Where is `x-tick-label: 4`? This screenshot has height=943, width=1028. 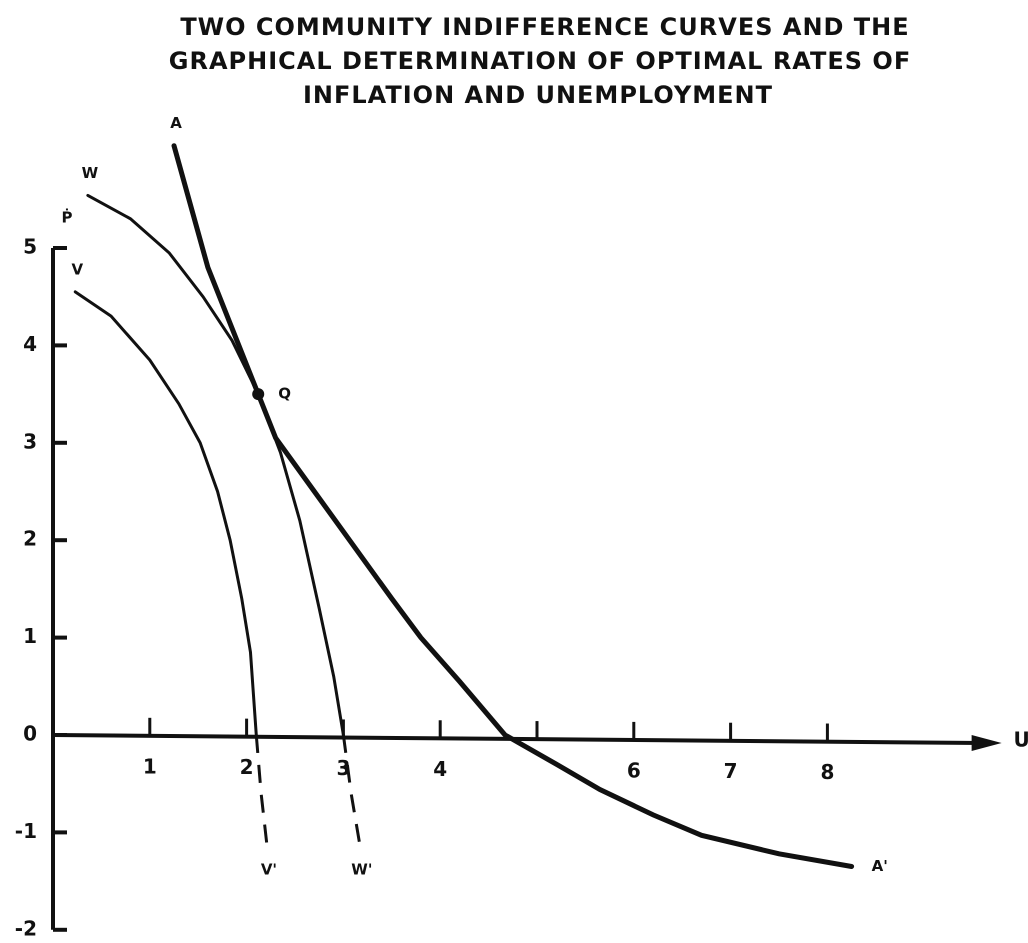 x-tick-label: 4 is located at coordinates (440, 769).